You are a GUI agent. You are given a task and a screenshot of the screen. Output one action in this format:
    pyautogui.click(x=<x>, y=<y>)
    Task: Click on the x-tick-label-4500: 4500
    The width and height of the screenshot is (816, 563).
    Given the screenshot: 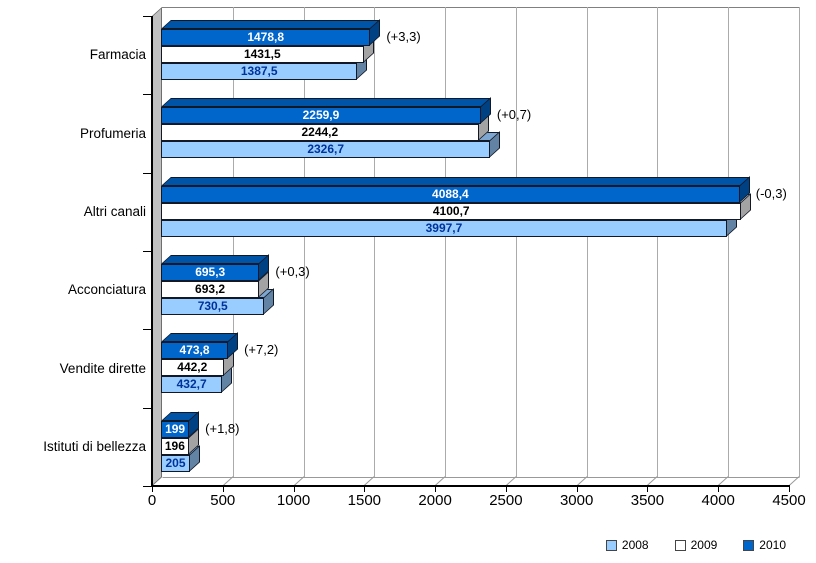 What is the action you would take?
    pyautogui.click(x=789, y=500)
    